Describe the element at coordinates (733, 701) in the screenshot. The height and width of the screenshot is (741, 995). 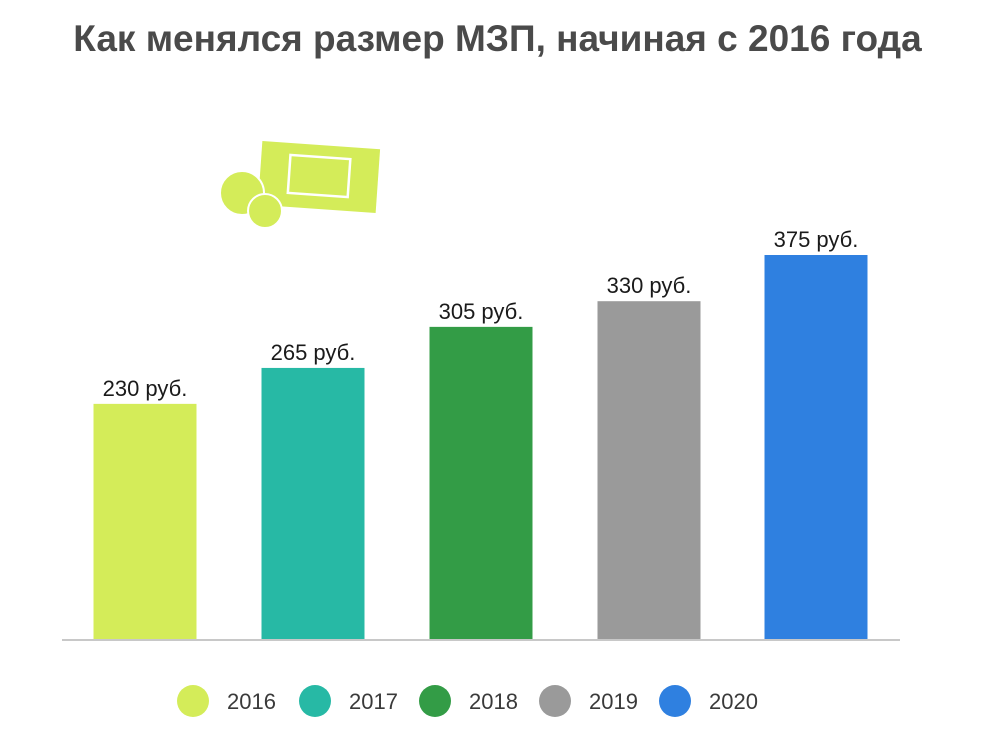
I see `legend-label-2020: 2020` at that location.